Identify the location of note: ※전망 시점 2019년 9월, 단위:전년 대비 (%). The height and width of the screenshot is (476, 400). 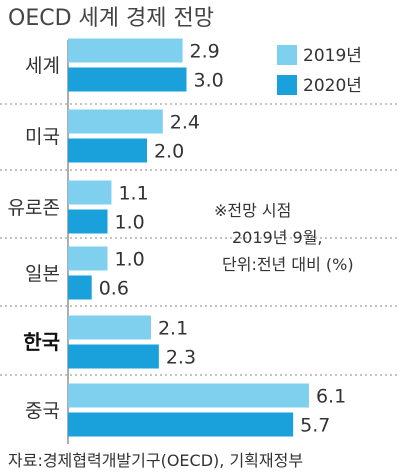
(284, 237).